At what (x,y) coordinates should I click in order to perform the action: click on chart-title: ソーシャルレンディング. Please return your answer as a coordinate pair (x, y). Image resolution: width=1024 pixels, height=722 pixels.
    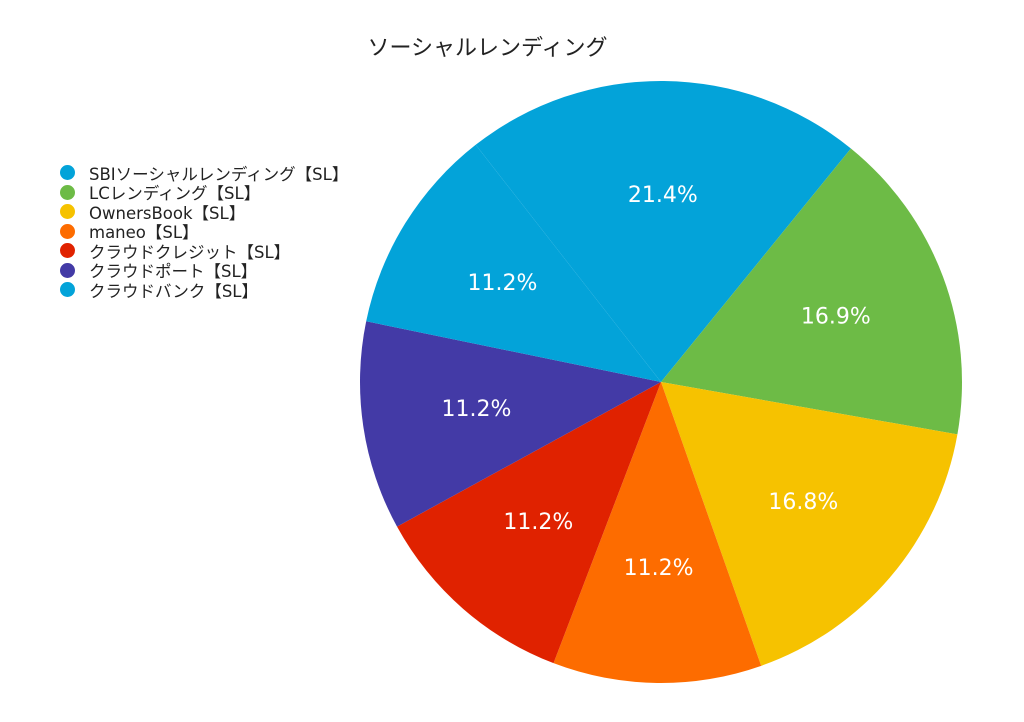
    Looking at the image, I should click on (487, 48).